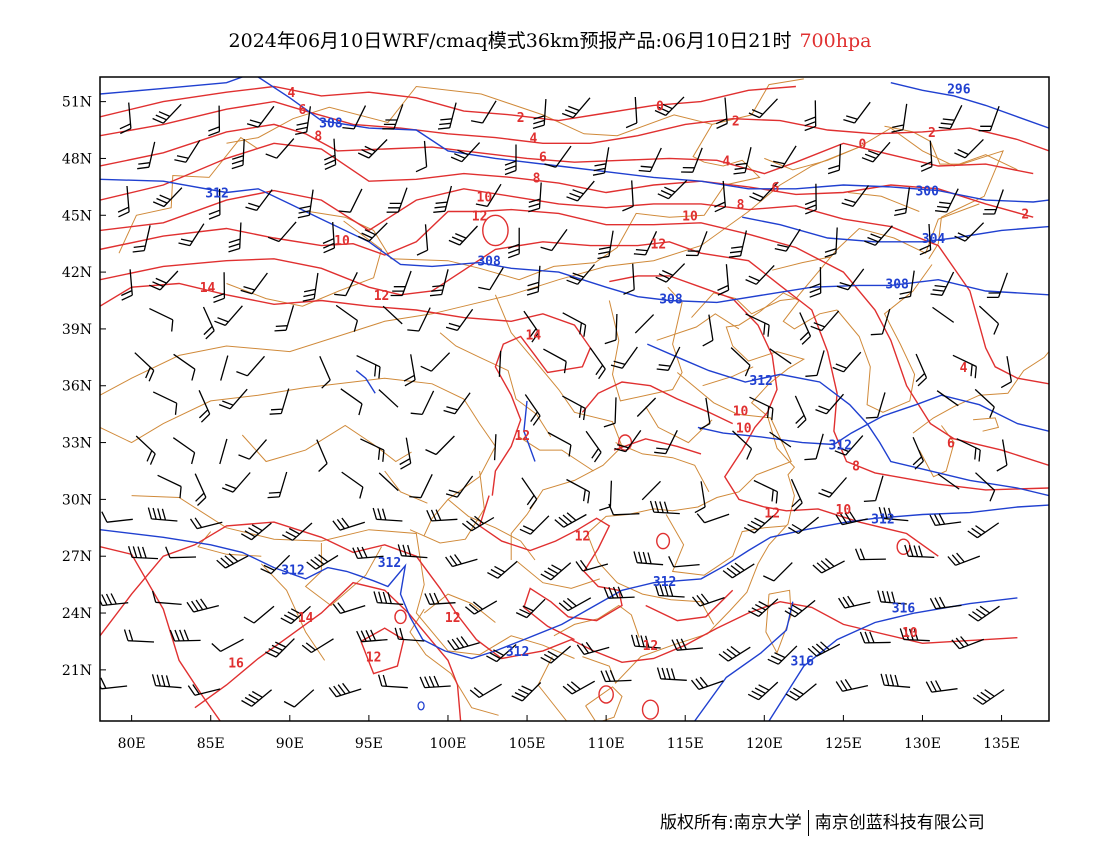  I want to click on footer-left: 版权所有:南京大学, so click(731, 823).